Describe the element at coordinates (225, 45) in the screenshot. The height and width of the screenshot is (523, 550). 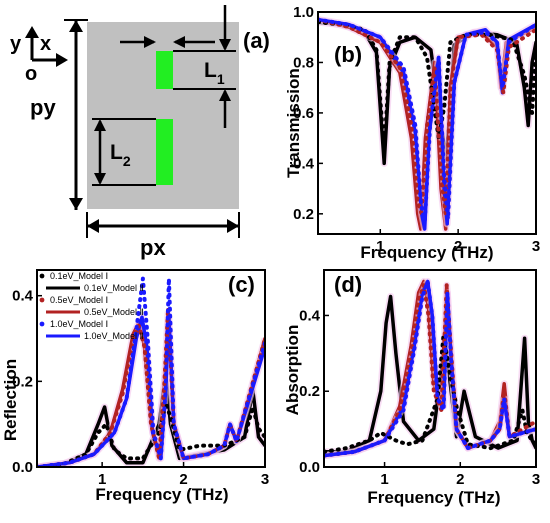
I see `L1-top-arrowhead-icon` at that location.